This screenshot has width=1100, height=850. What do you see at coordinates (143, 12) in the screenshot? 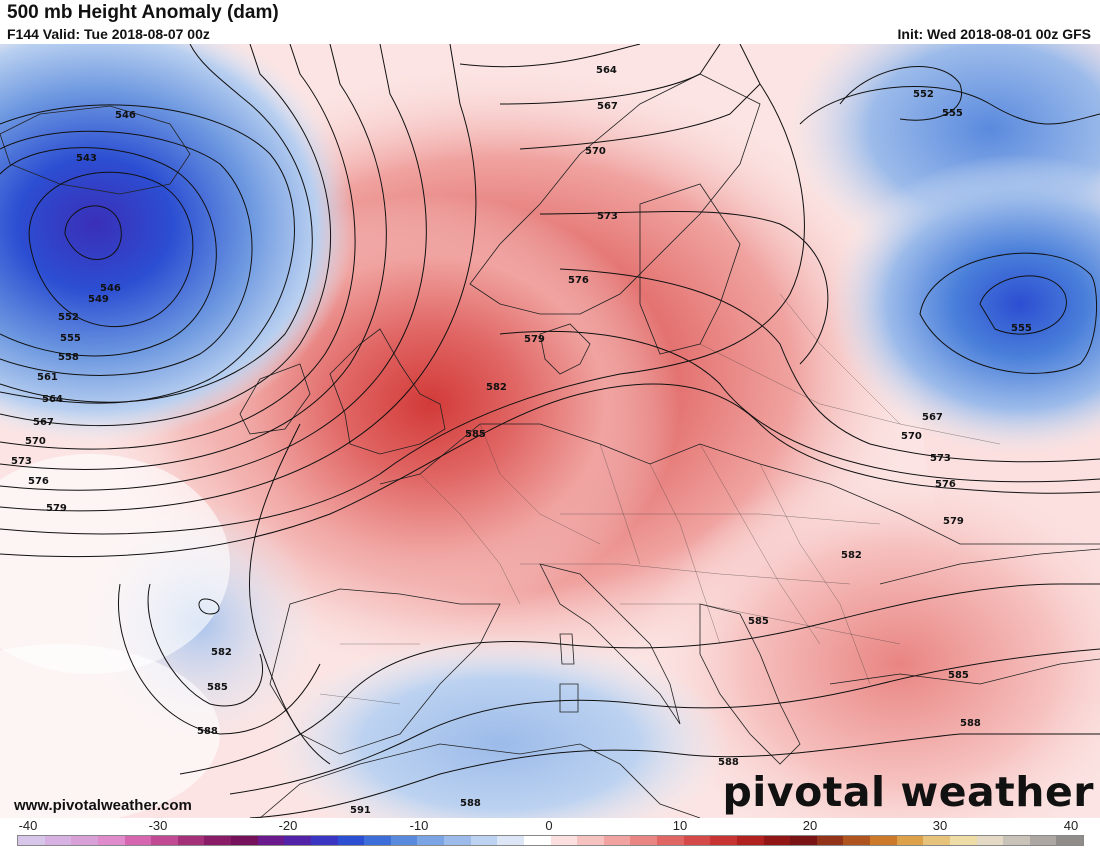
I see `map-title: 500 mb Height Anomaly (dam)` at bounding box center [143, 12].